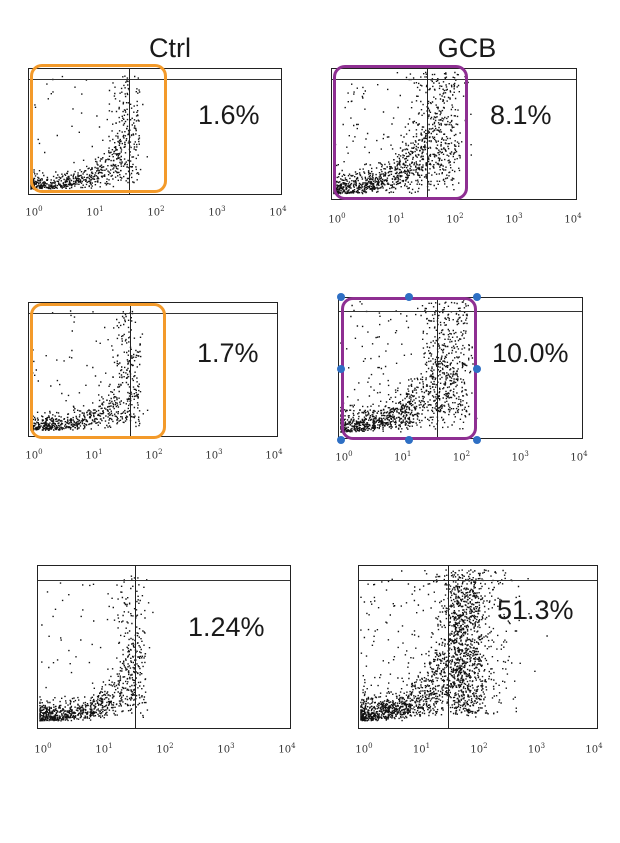 This screenshot has width=620, height=843. I want to click on gate-percentage: 10.0%, so click(530, 353).